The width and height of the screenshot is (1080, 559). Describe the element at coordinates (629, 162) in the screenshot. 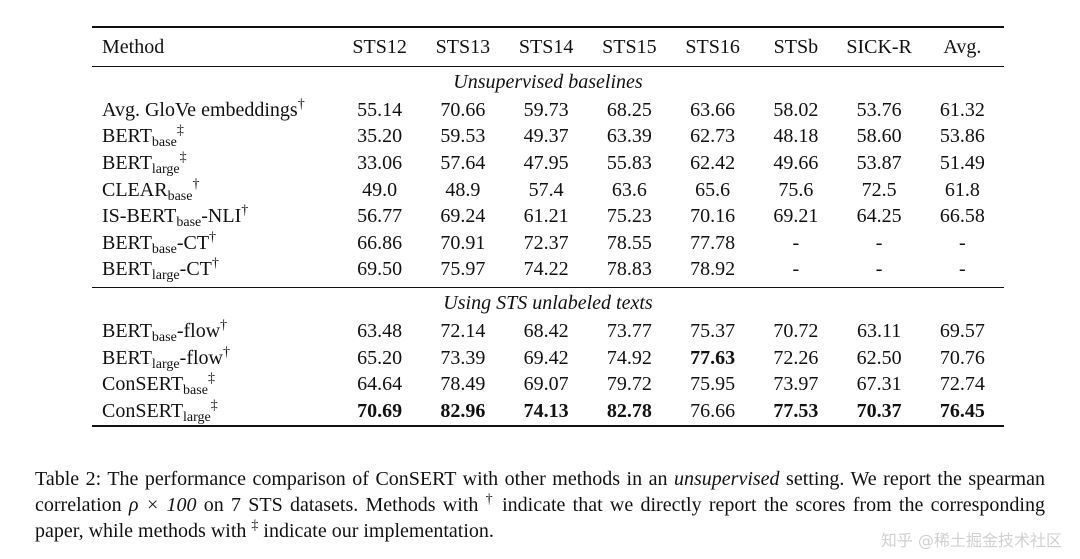

I see `score-cell: 55.83` at that location.